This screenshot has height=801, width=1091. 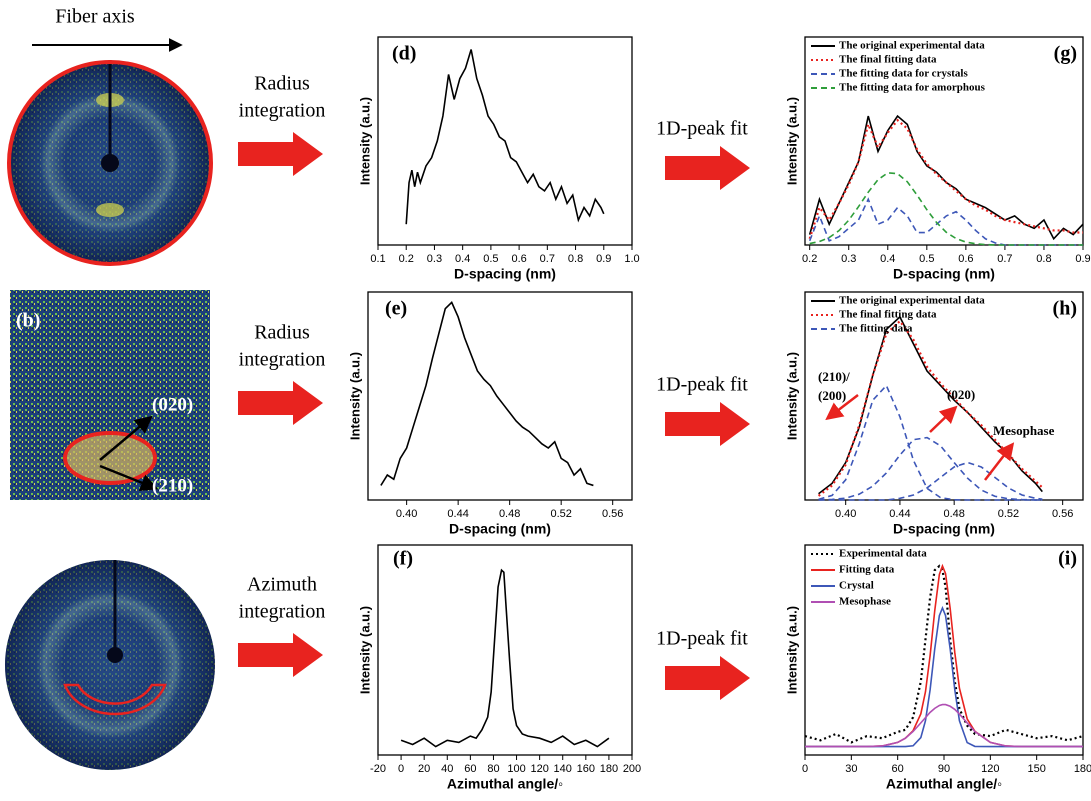 What do you see at coordinates (282, 84) in the screenshot?
I see `step-label: Radius` at bounding box center [282, 84].